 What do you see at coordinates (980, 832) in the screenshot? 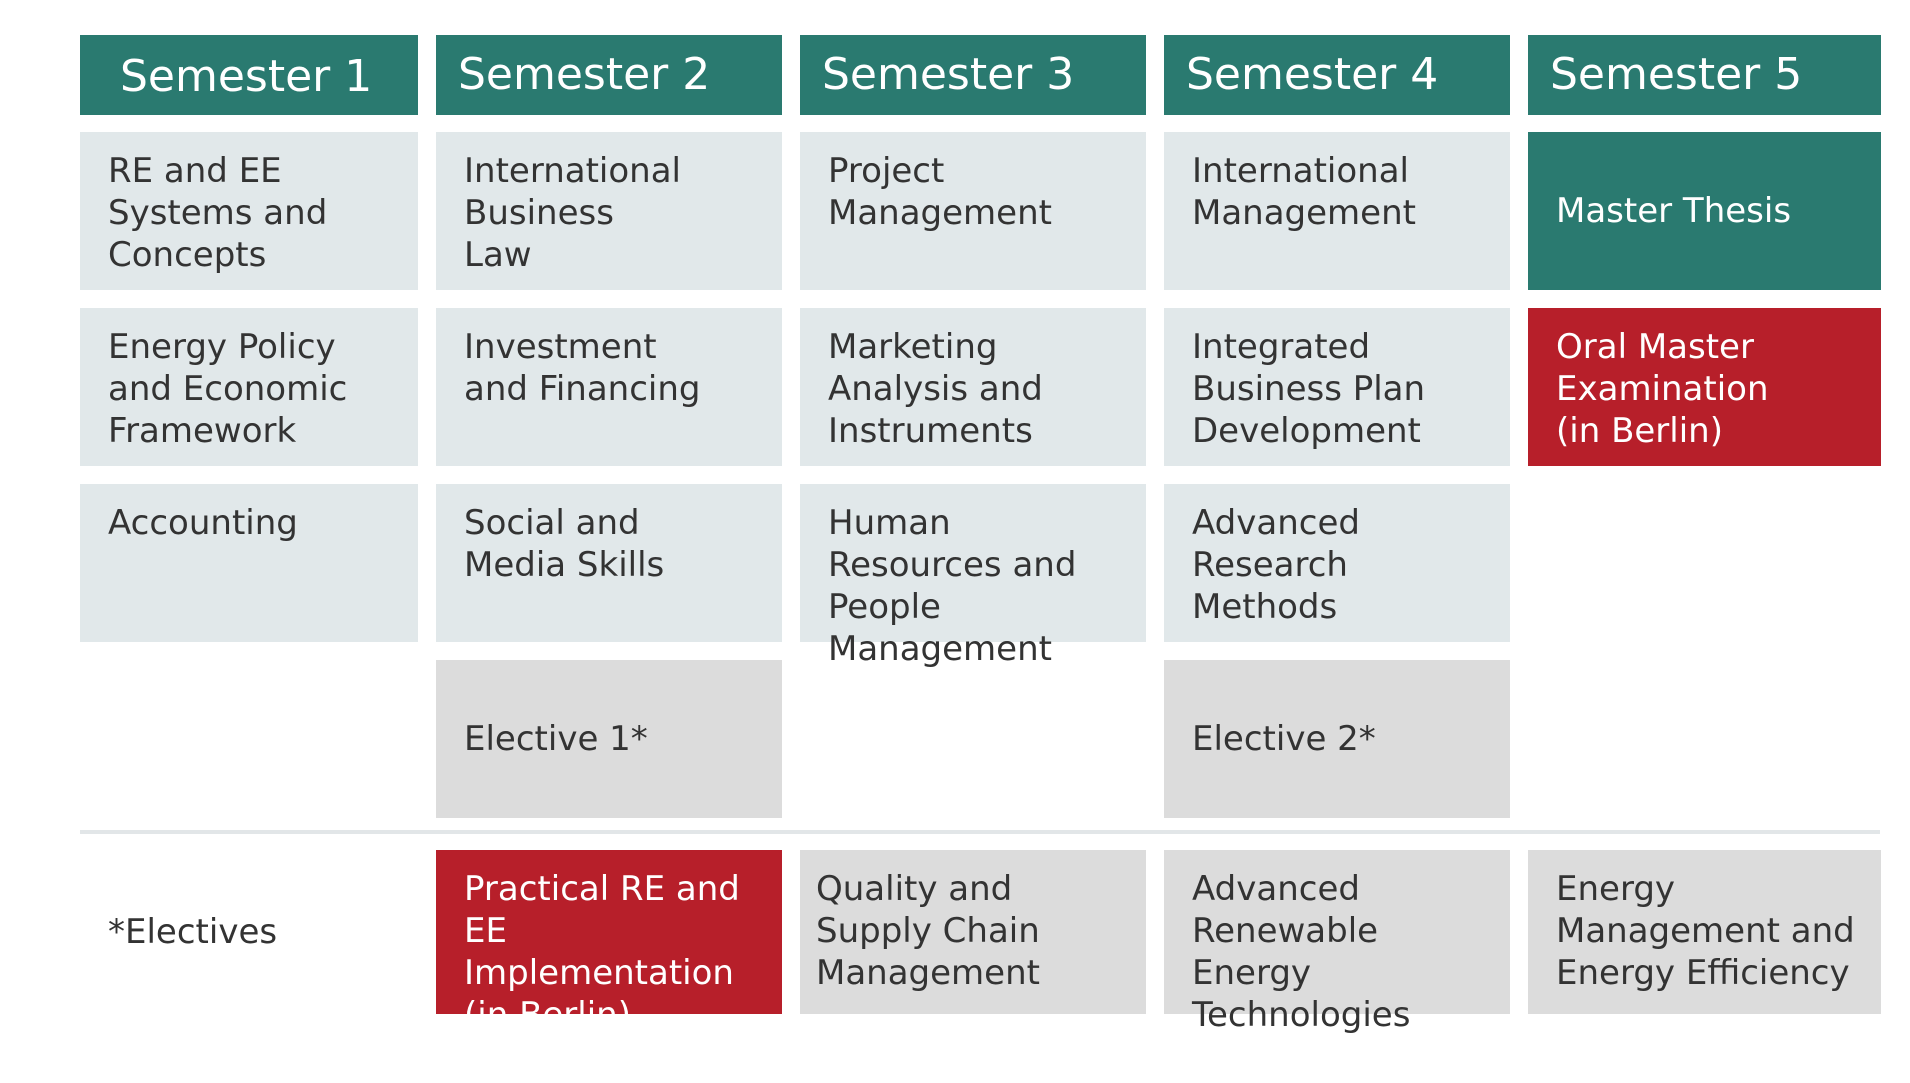
I see `divider` at bounding box center [980, 832].